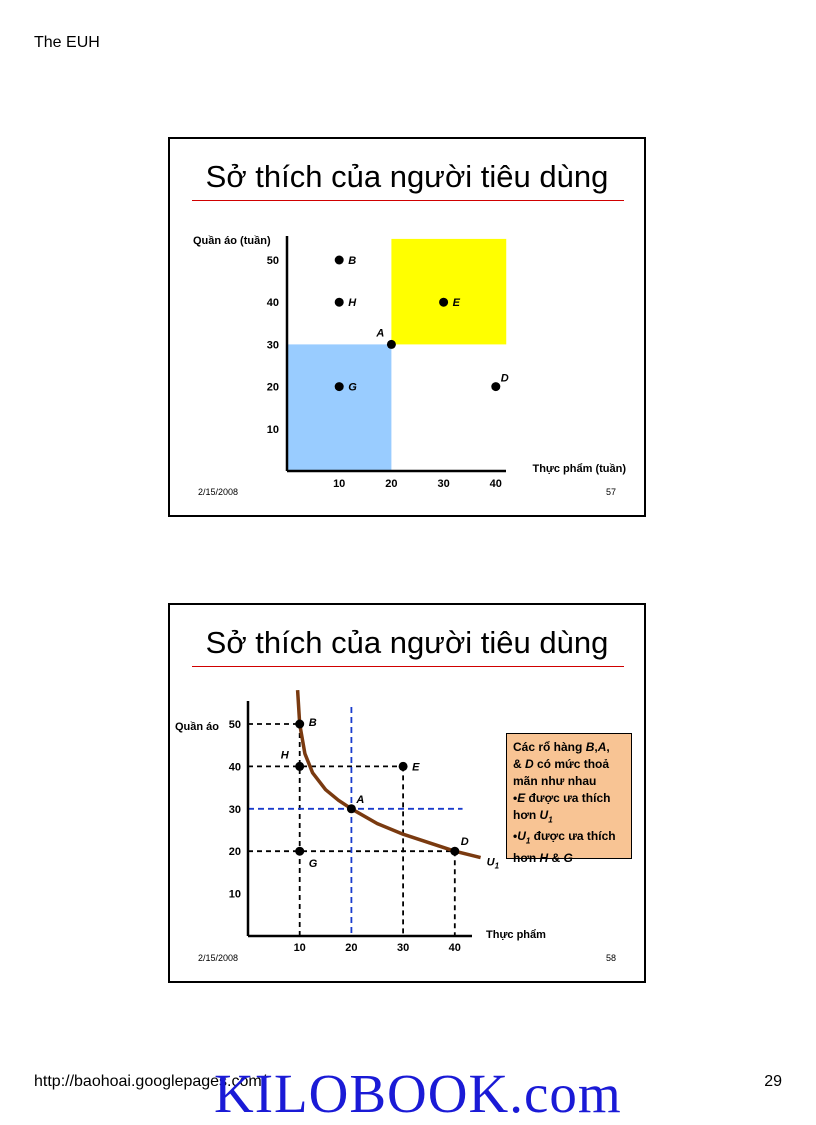 This screenshot has width=816, height=1125. Describe the element at coordinates (150, 1081) in the screenshot. I see `footer-url: http://baohoai.googlepages.com/` at that location.